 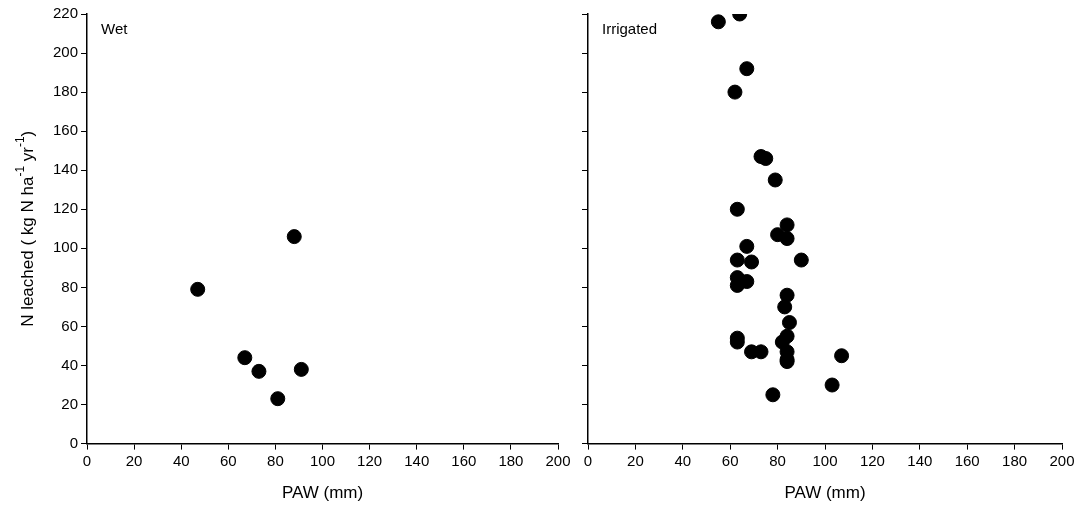 I want to click on y-tick-label: 120, so click(x=66, y=208).